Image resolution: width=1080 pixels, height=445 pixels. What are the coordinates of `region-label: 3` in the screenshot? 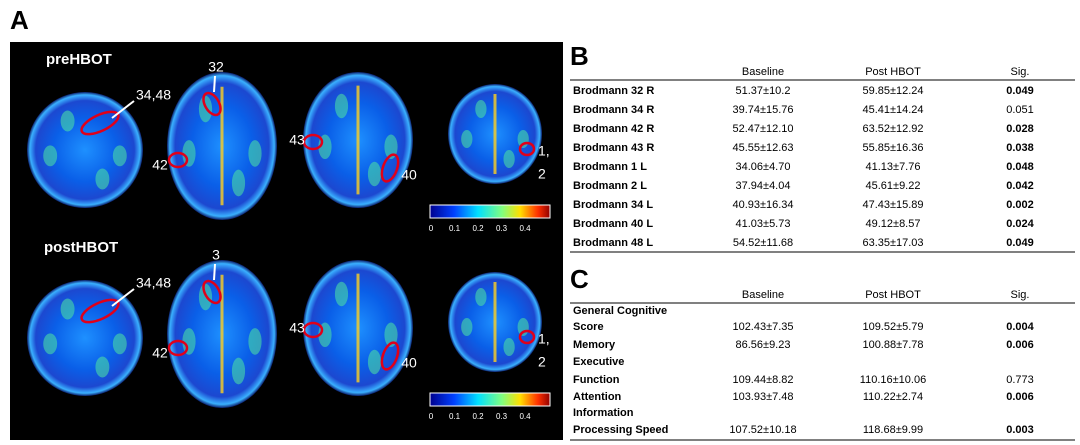 It's located at (216, 255).